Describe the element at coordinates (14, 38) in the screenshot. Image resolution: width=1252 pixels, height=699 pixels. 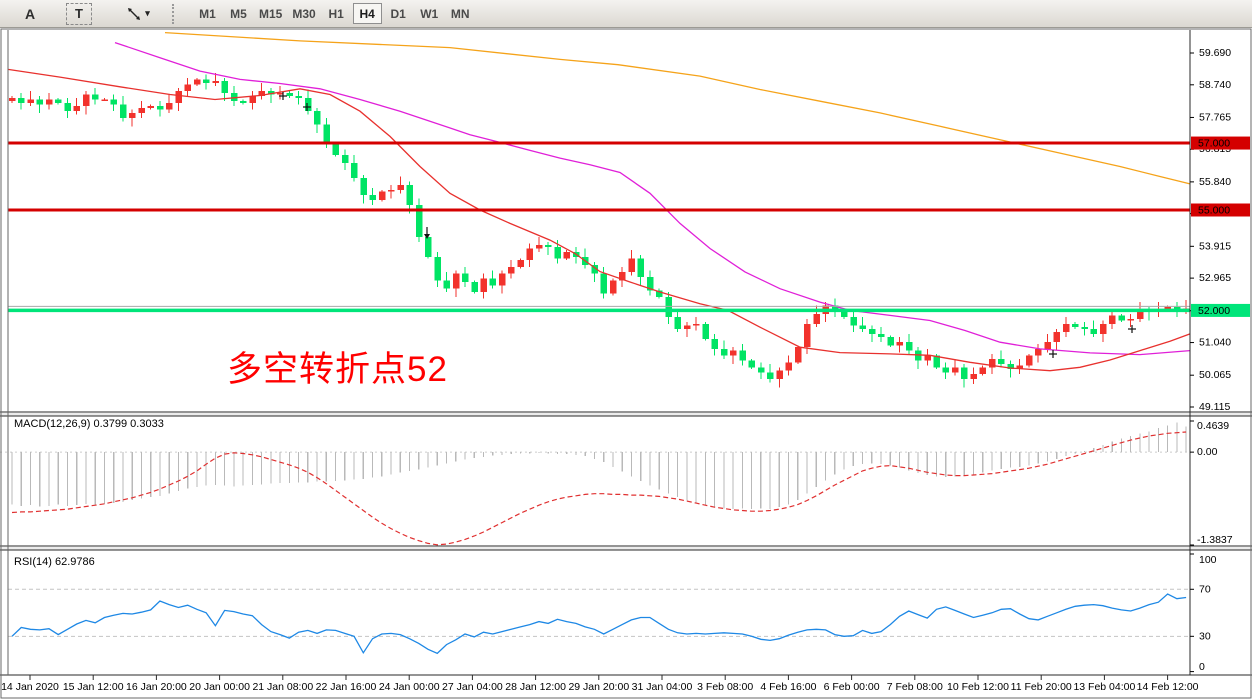
I see `collapse-icon: ▼` at that location.